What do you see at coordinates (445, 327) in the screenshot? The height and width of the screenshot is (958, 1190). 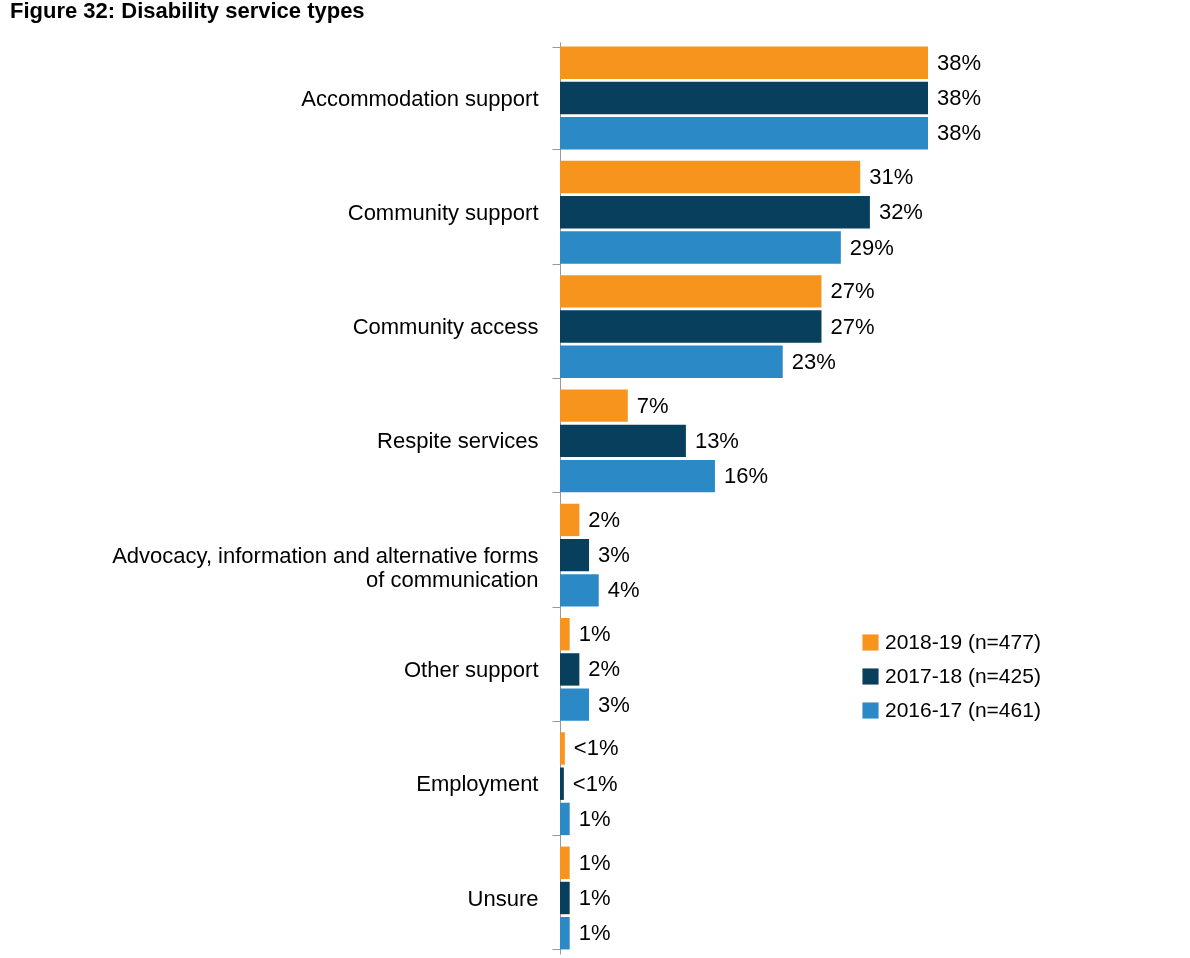 I see `y-tick-label: Community access` at bounding box center [445, 327].